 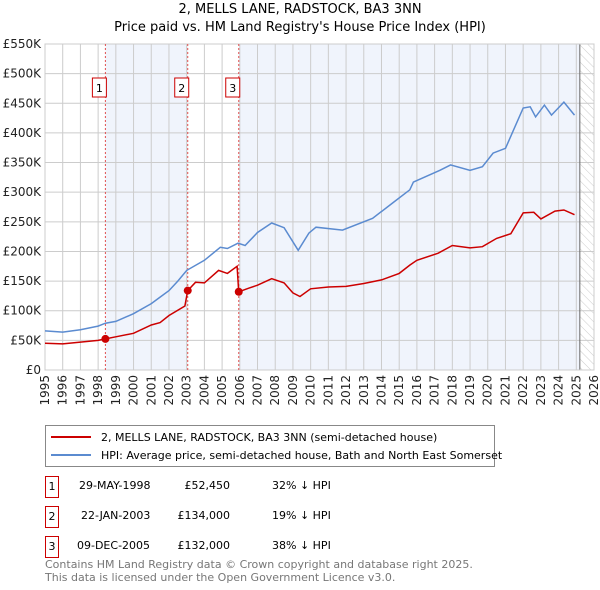 What do you see at coordinates (116, 390) in the screenshot?
I see `x-tick-label: 1999` at bounding box center [116, 390].